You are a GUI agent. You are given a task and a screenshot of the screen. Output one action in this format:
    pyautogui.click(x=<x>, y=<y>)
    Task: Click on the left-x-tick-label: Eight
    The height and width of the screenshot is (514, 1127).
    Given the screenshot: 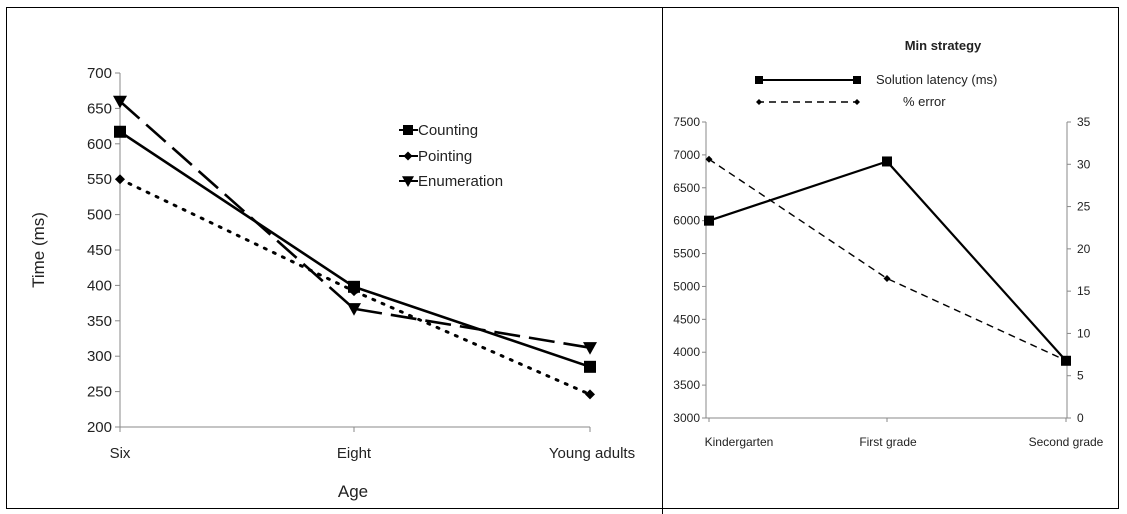 What is the action you would take?
    pyautogui.click(x=354, y=453)
    